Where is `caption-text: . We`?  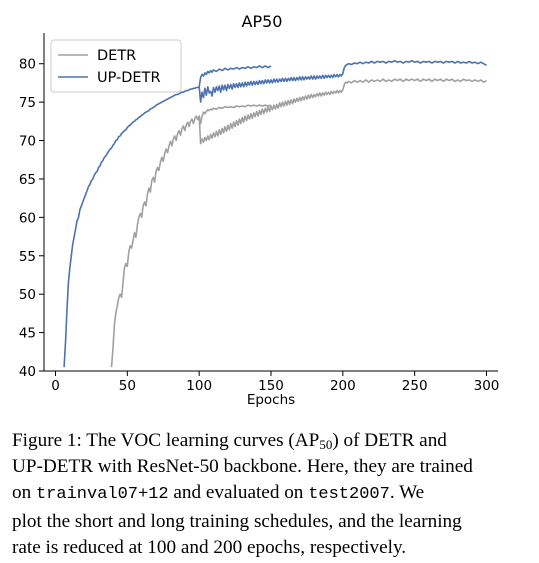
caption-text: . We is located at coordinates (407, 493).